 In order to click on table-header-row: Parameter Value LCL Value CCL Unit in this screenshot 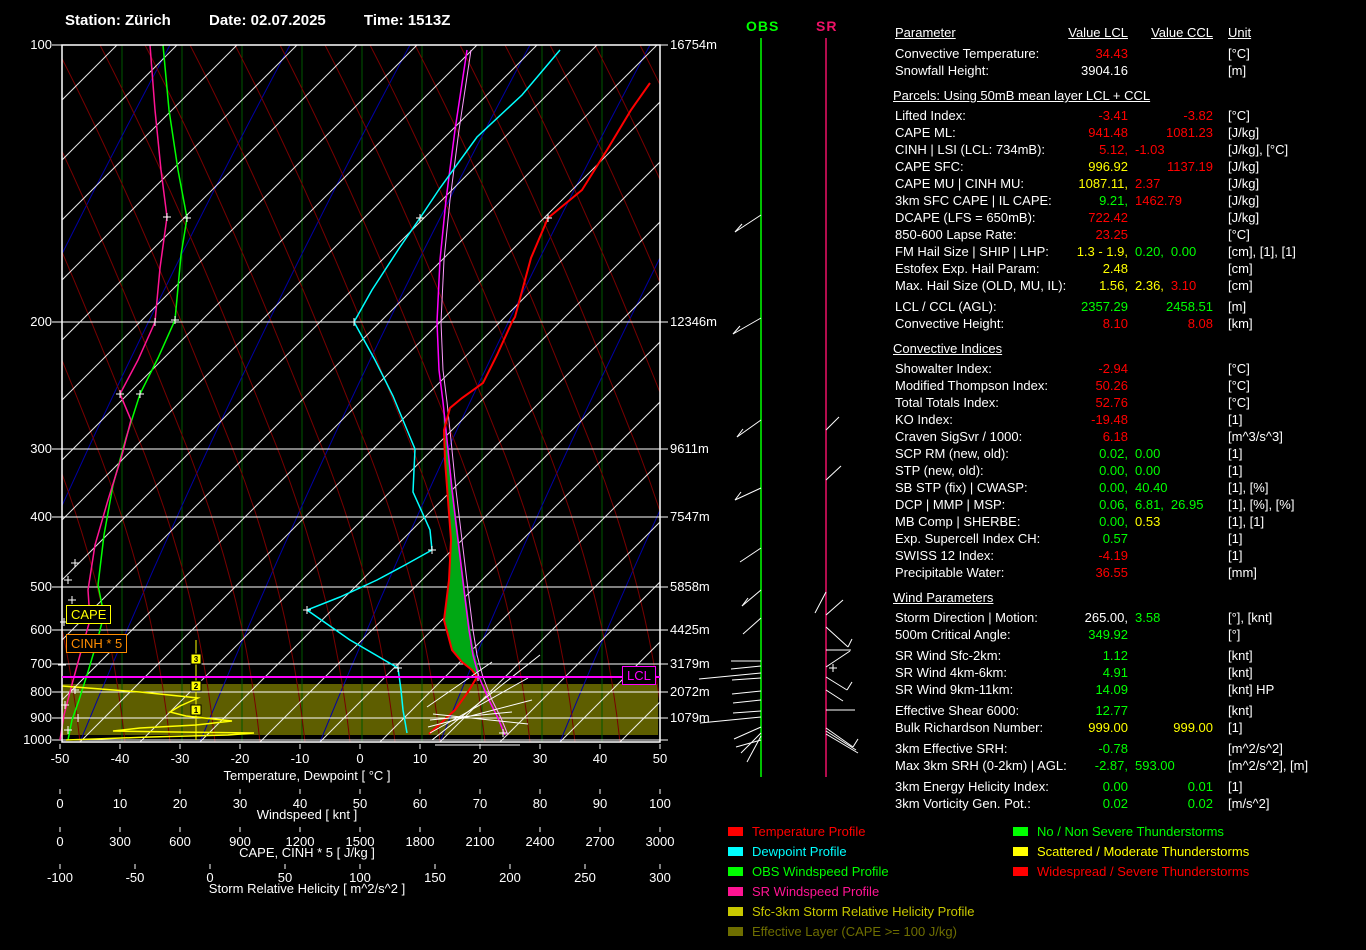, I will do `click(1128, 34)`.